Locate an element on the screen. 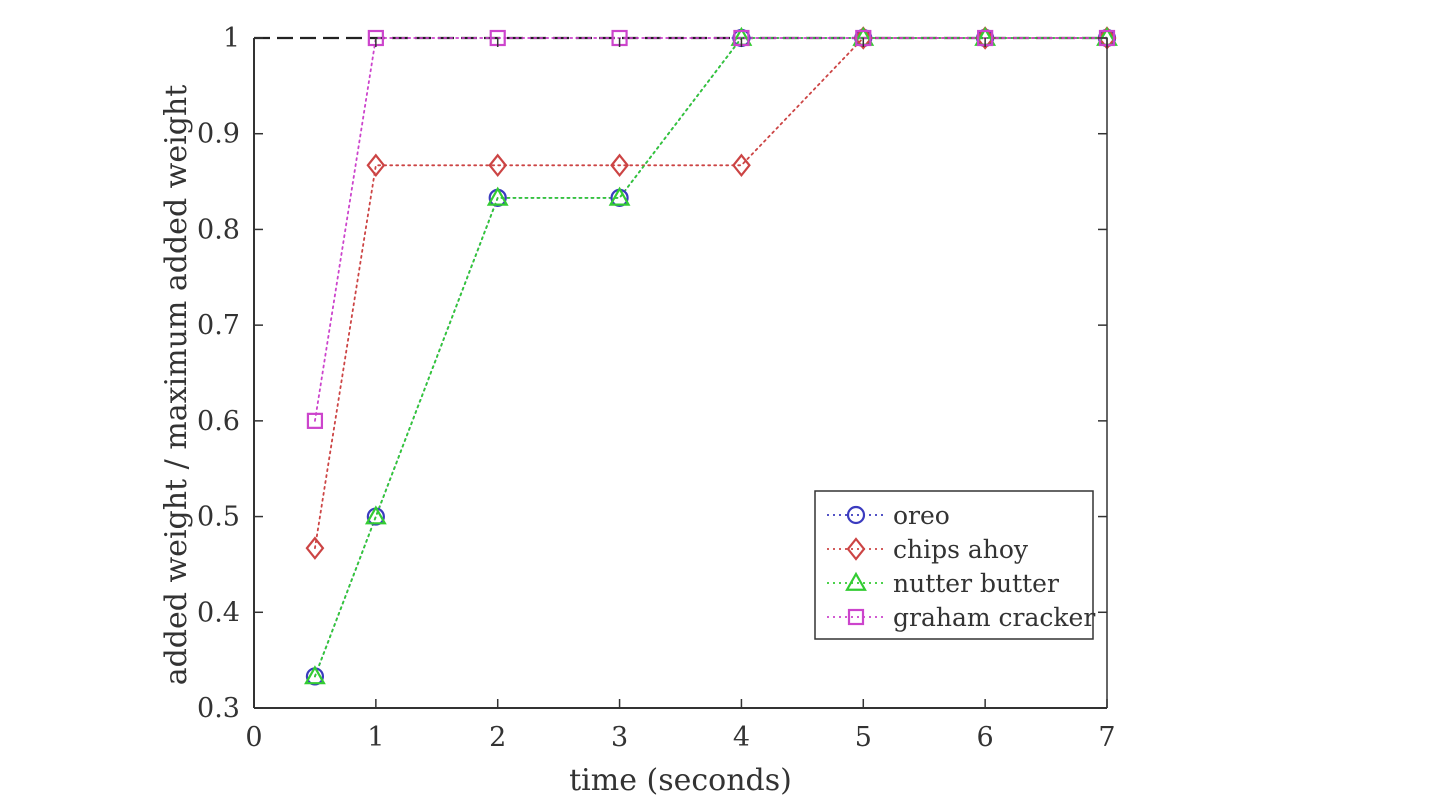 The height and width of the screenshot is (810, 1440). x-tick-label: 4 is located at coordinates (741, 737).